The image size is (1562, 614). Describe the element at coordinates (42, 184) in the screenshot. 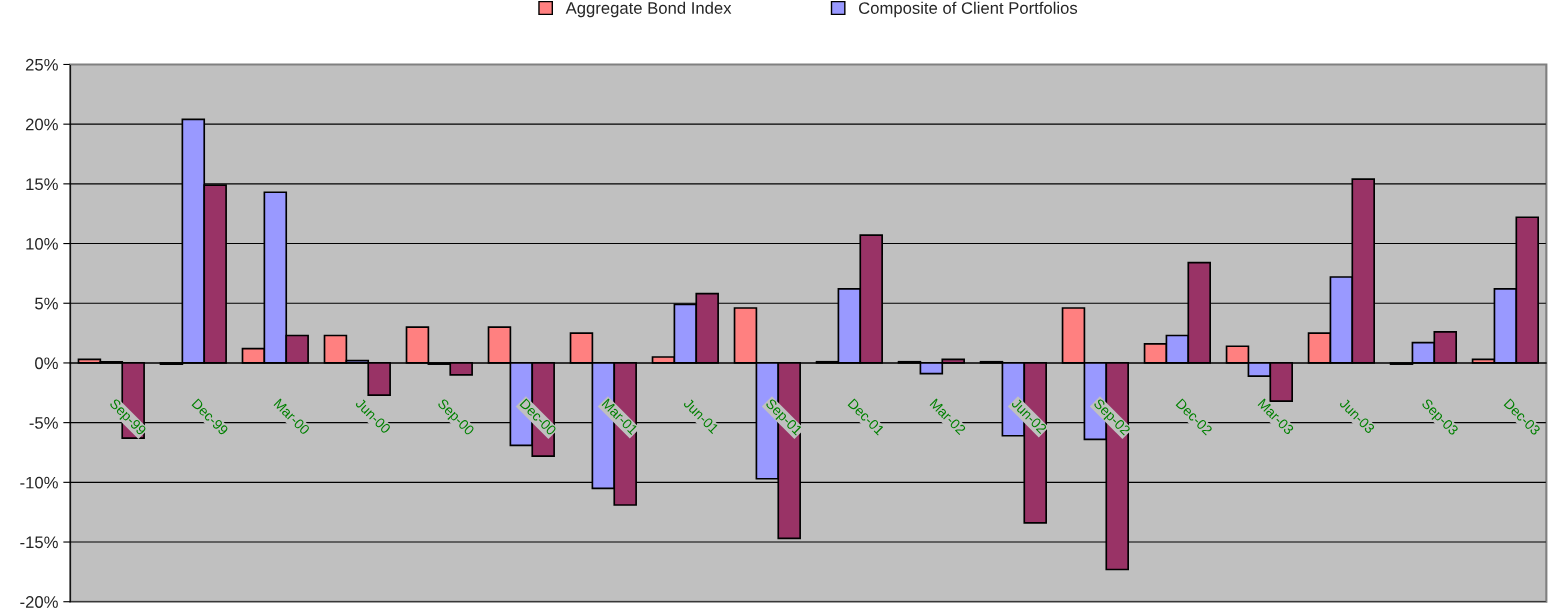

I see `y-tick-label: 15%` at that location.